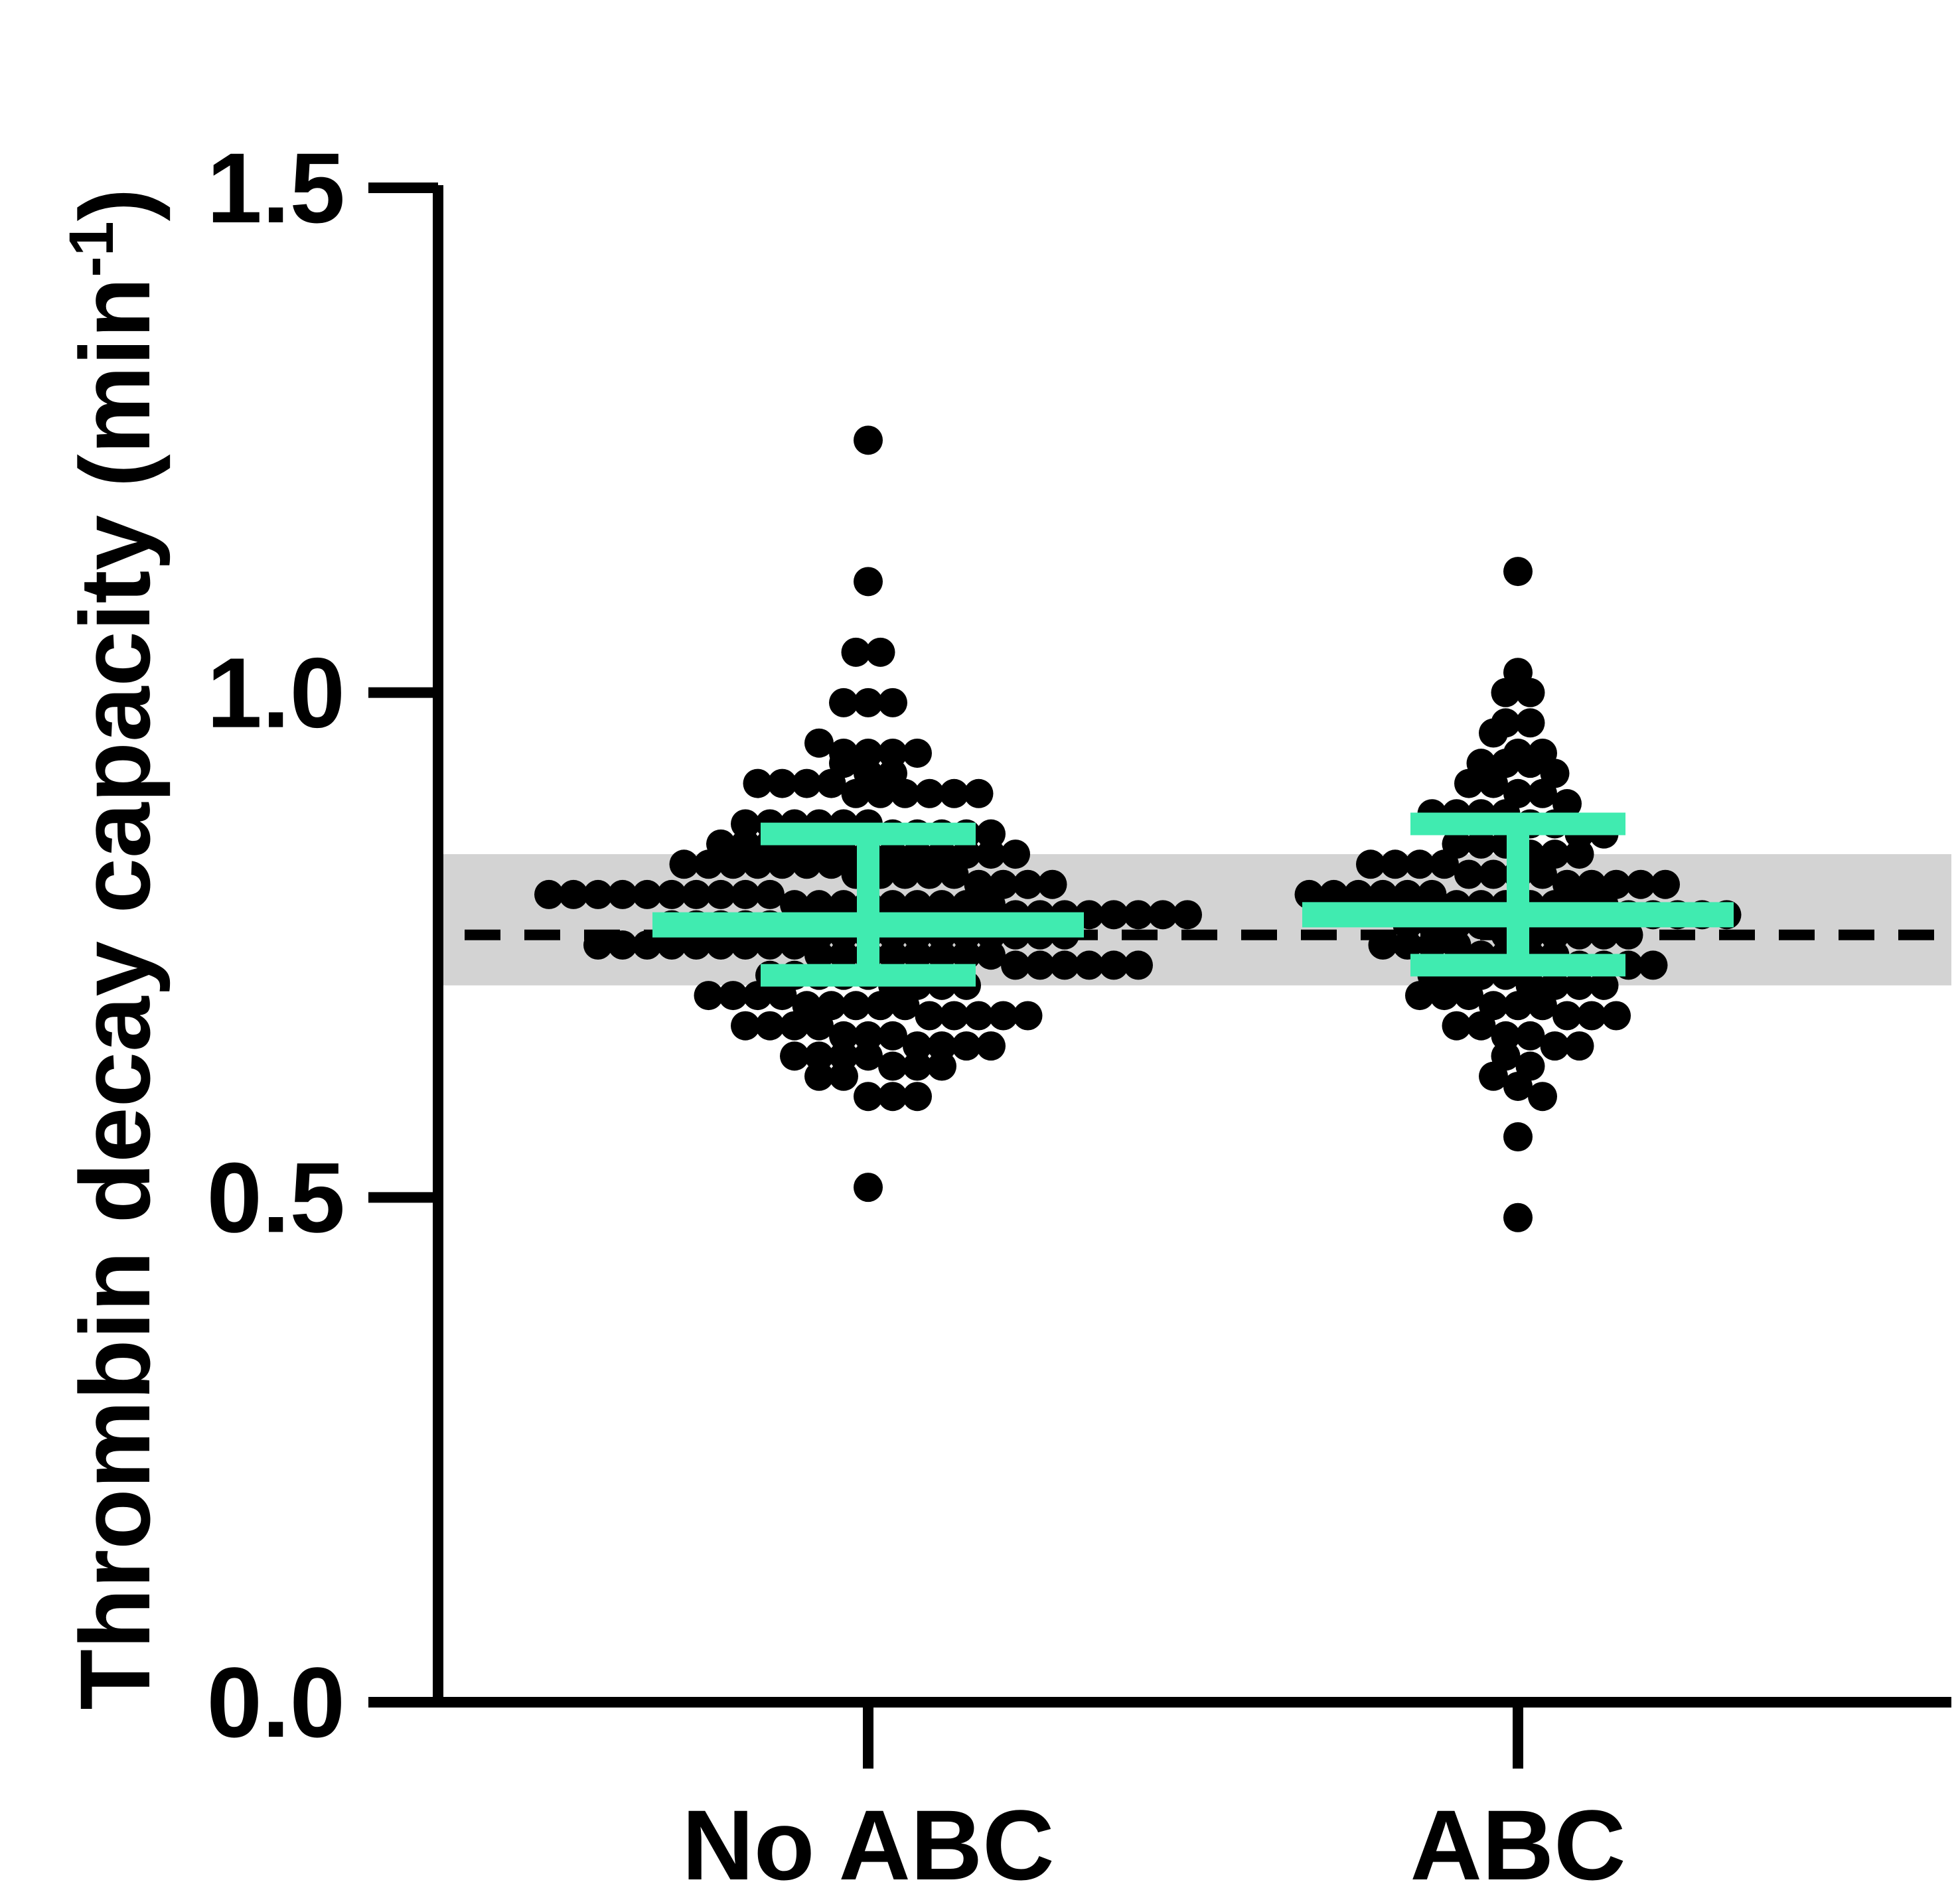 The image size is (1960, 1896). What do you see at coordinates (322, 945) in the screenshot?
I see `y-ticks-layer: 0.0 0.5 1.0 1.5` at bounding box center [322, 945].